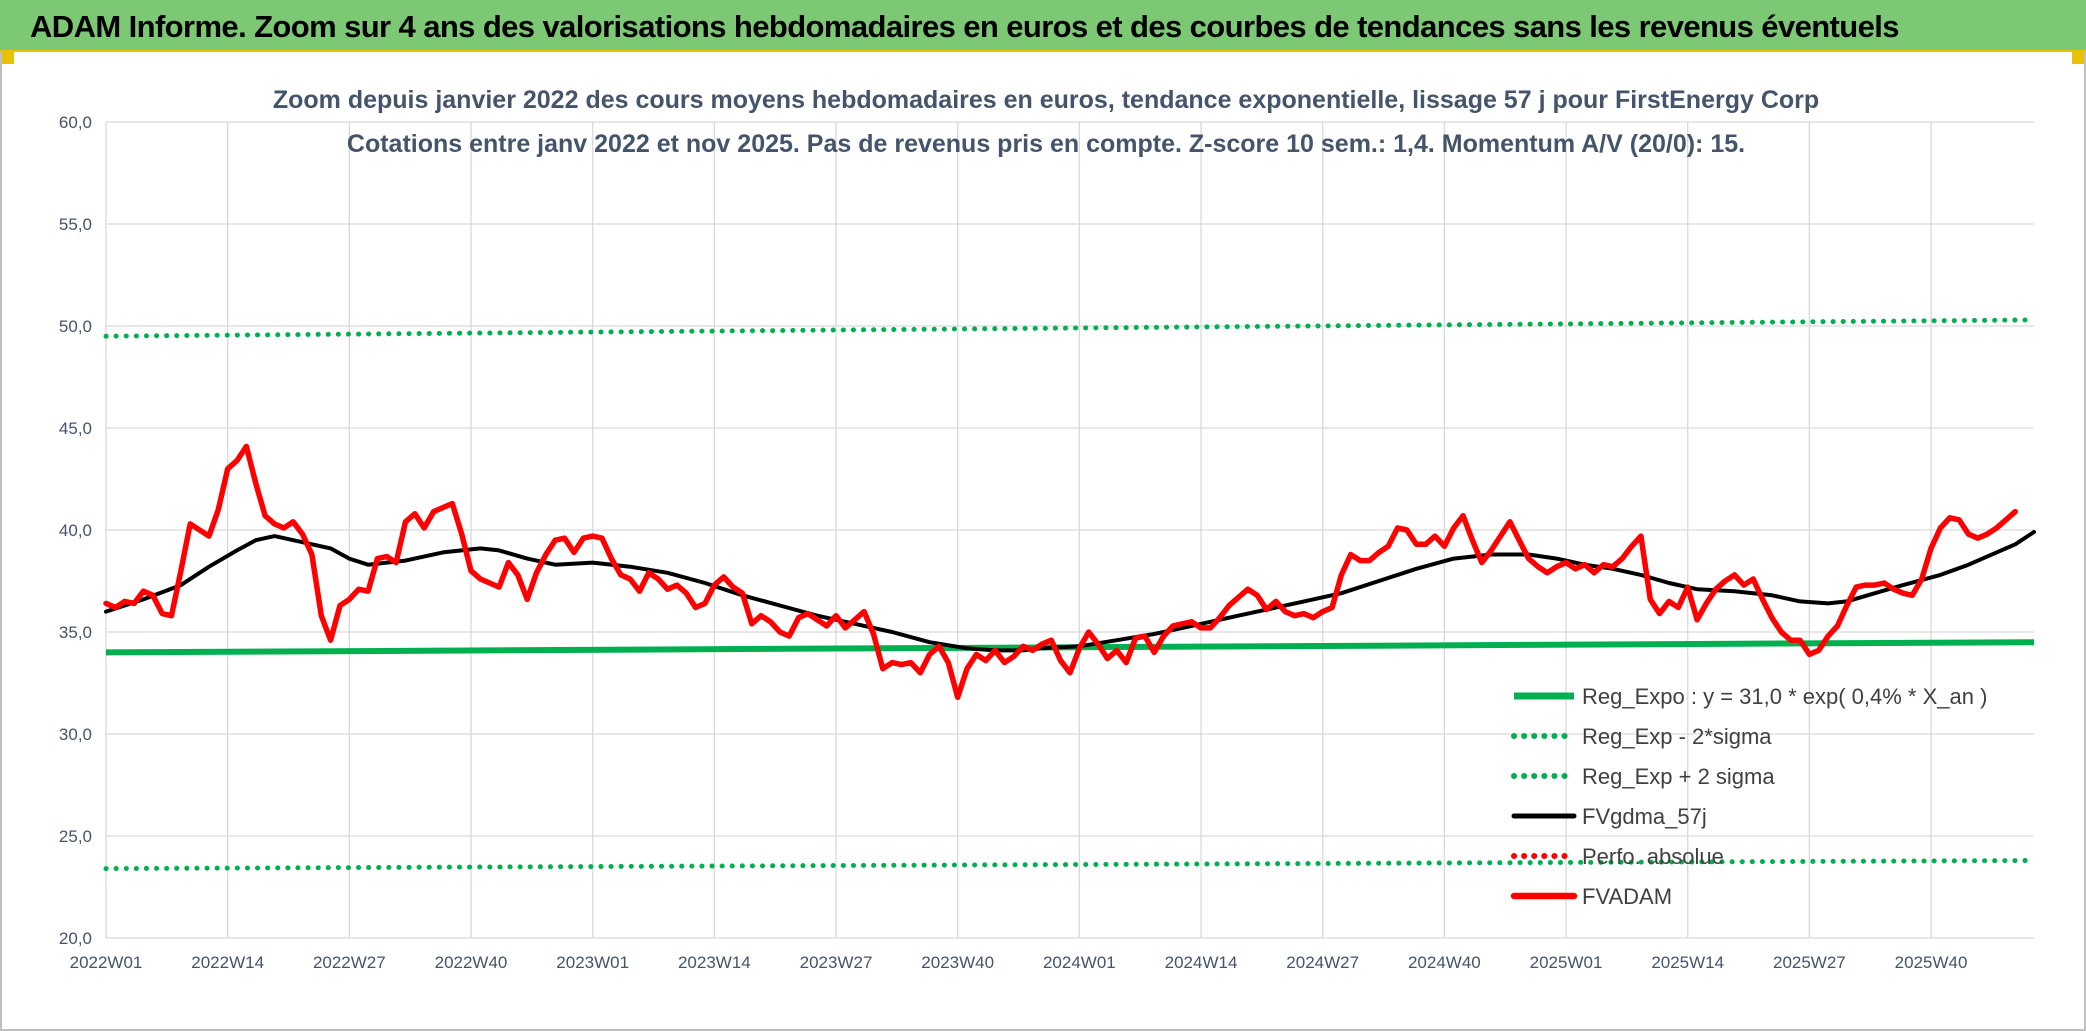  What do you see at coordinates (1079, 962) in the screenshot?
I see `x-tick-label: 2024W01` at bounding box center [1079, 962].